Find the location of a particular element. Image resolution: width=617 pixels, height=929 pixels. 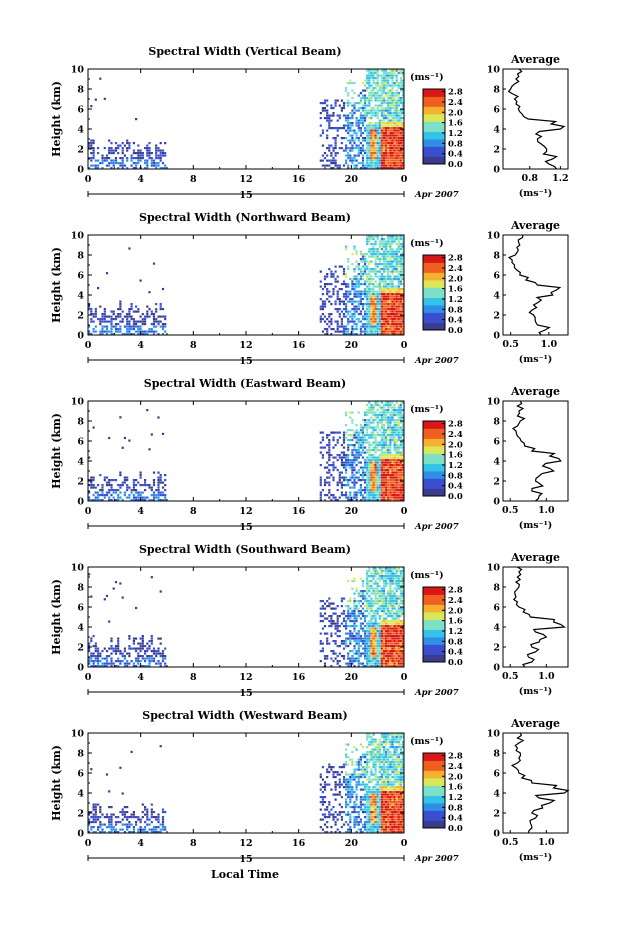

day-label: 15 is located at coordinates (245, 195).